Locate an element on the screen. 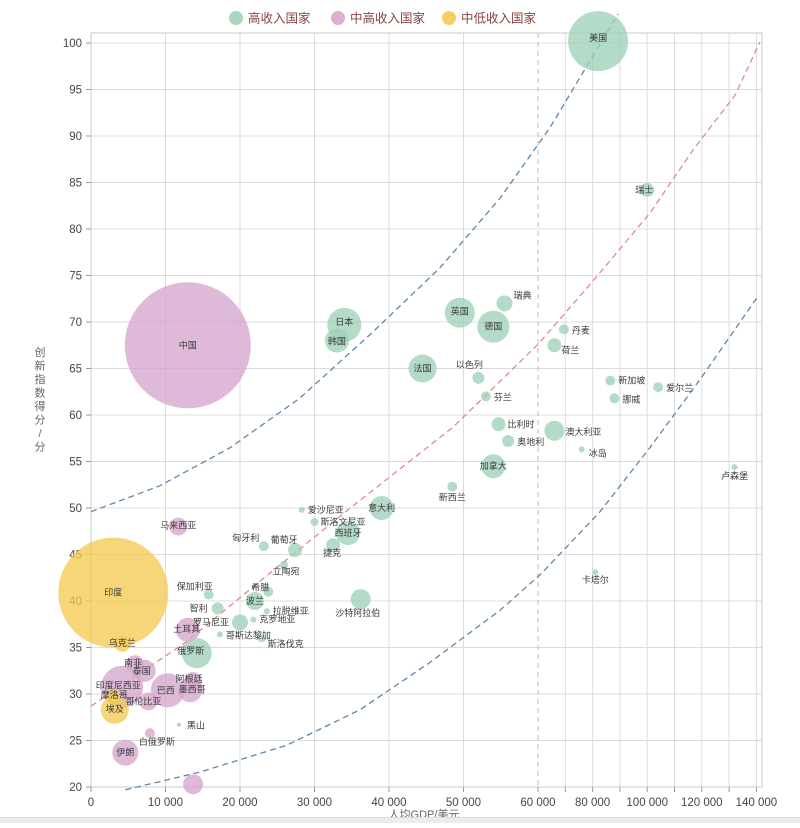 Image resolution: width=800 pixels, height=828 pixels. country-label: 智利 is located at coordinates (199, 607).